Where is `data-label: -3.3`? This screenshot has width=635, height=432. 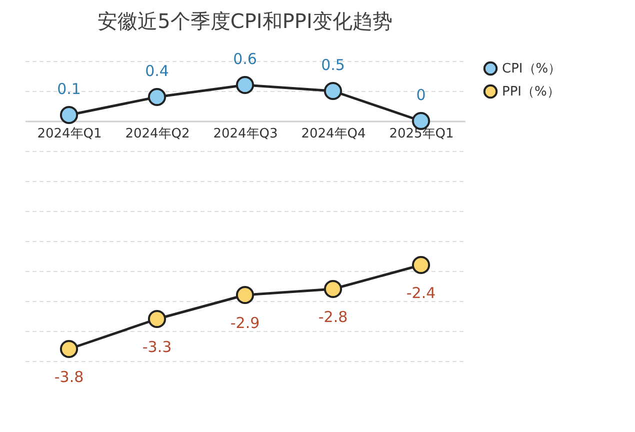
data-label: -3.3 is located at coordinates (157, 347).